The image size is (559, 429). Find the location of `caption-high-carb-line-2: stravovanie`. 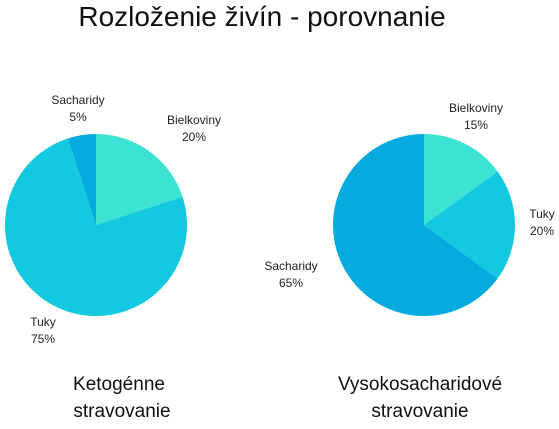

caption-high-carb-line-2: stravovanie is located at coordinates (419, 411).